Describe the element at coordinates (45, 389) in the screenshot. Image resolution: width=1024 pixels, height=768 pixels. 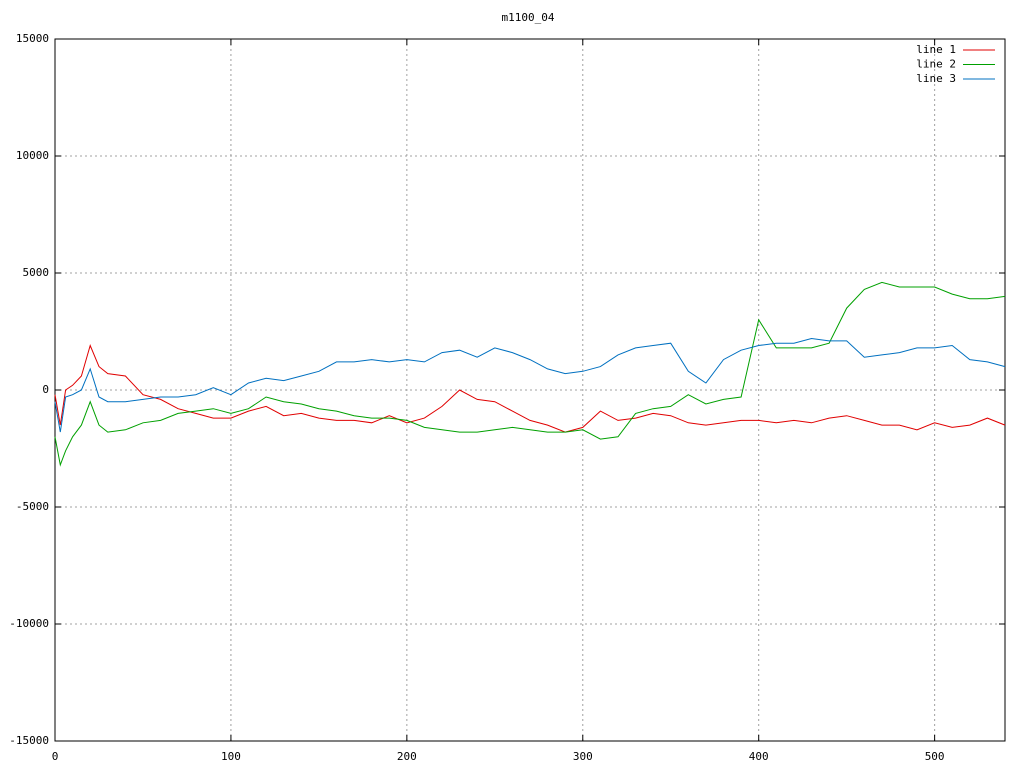
I see `y-tick-label: 0` at that location.